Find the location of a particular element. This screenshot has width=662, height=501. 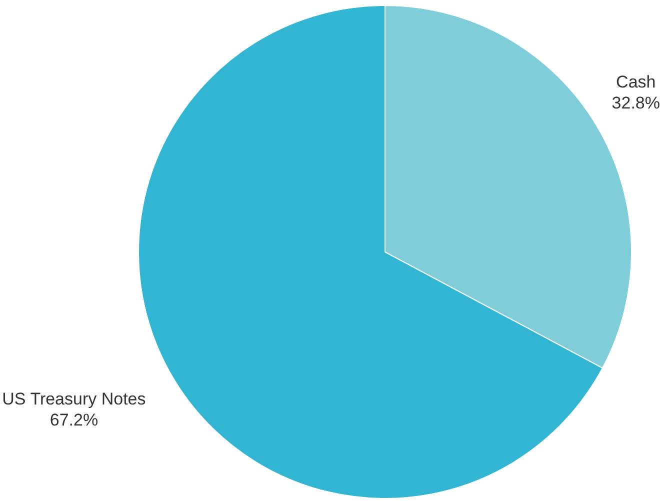

data-label: 32.8% is located at coordinates (636, 103).